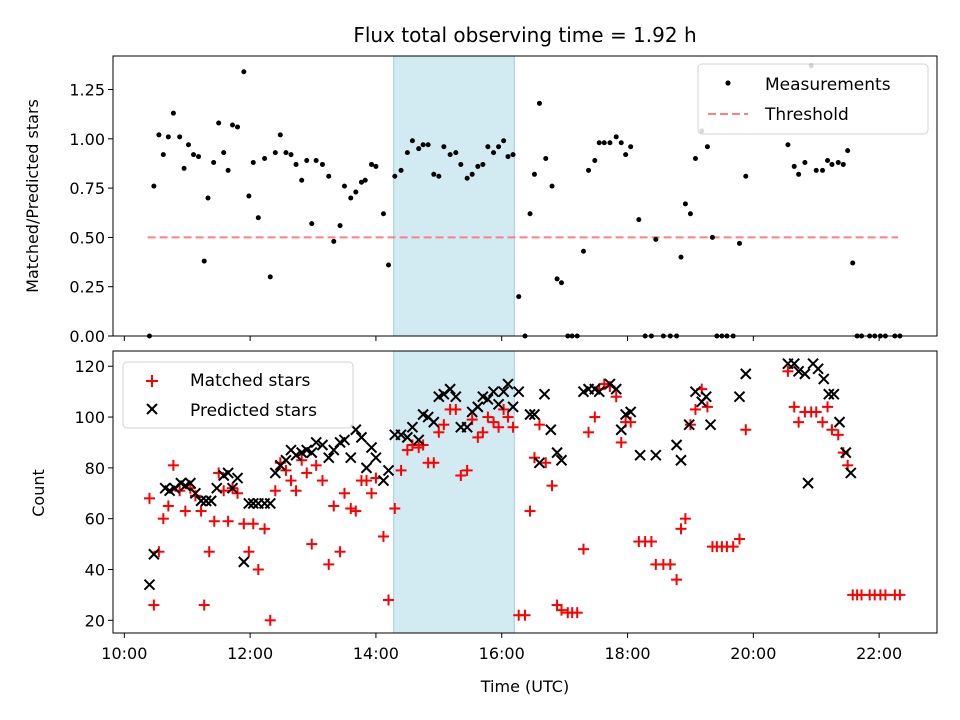 The image size is (960, 720). I want to click on bottom-ytick-label: 20, so click(95, 620).